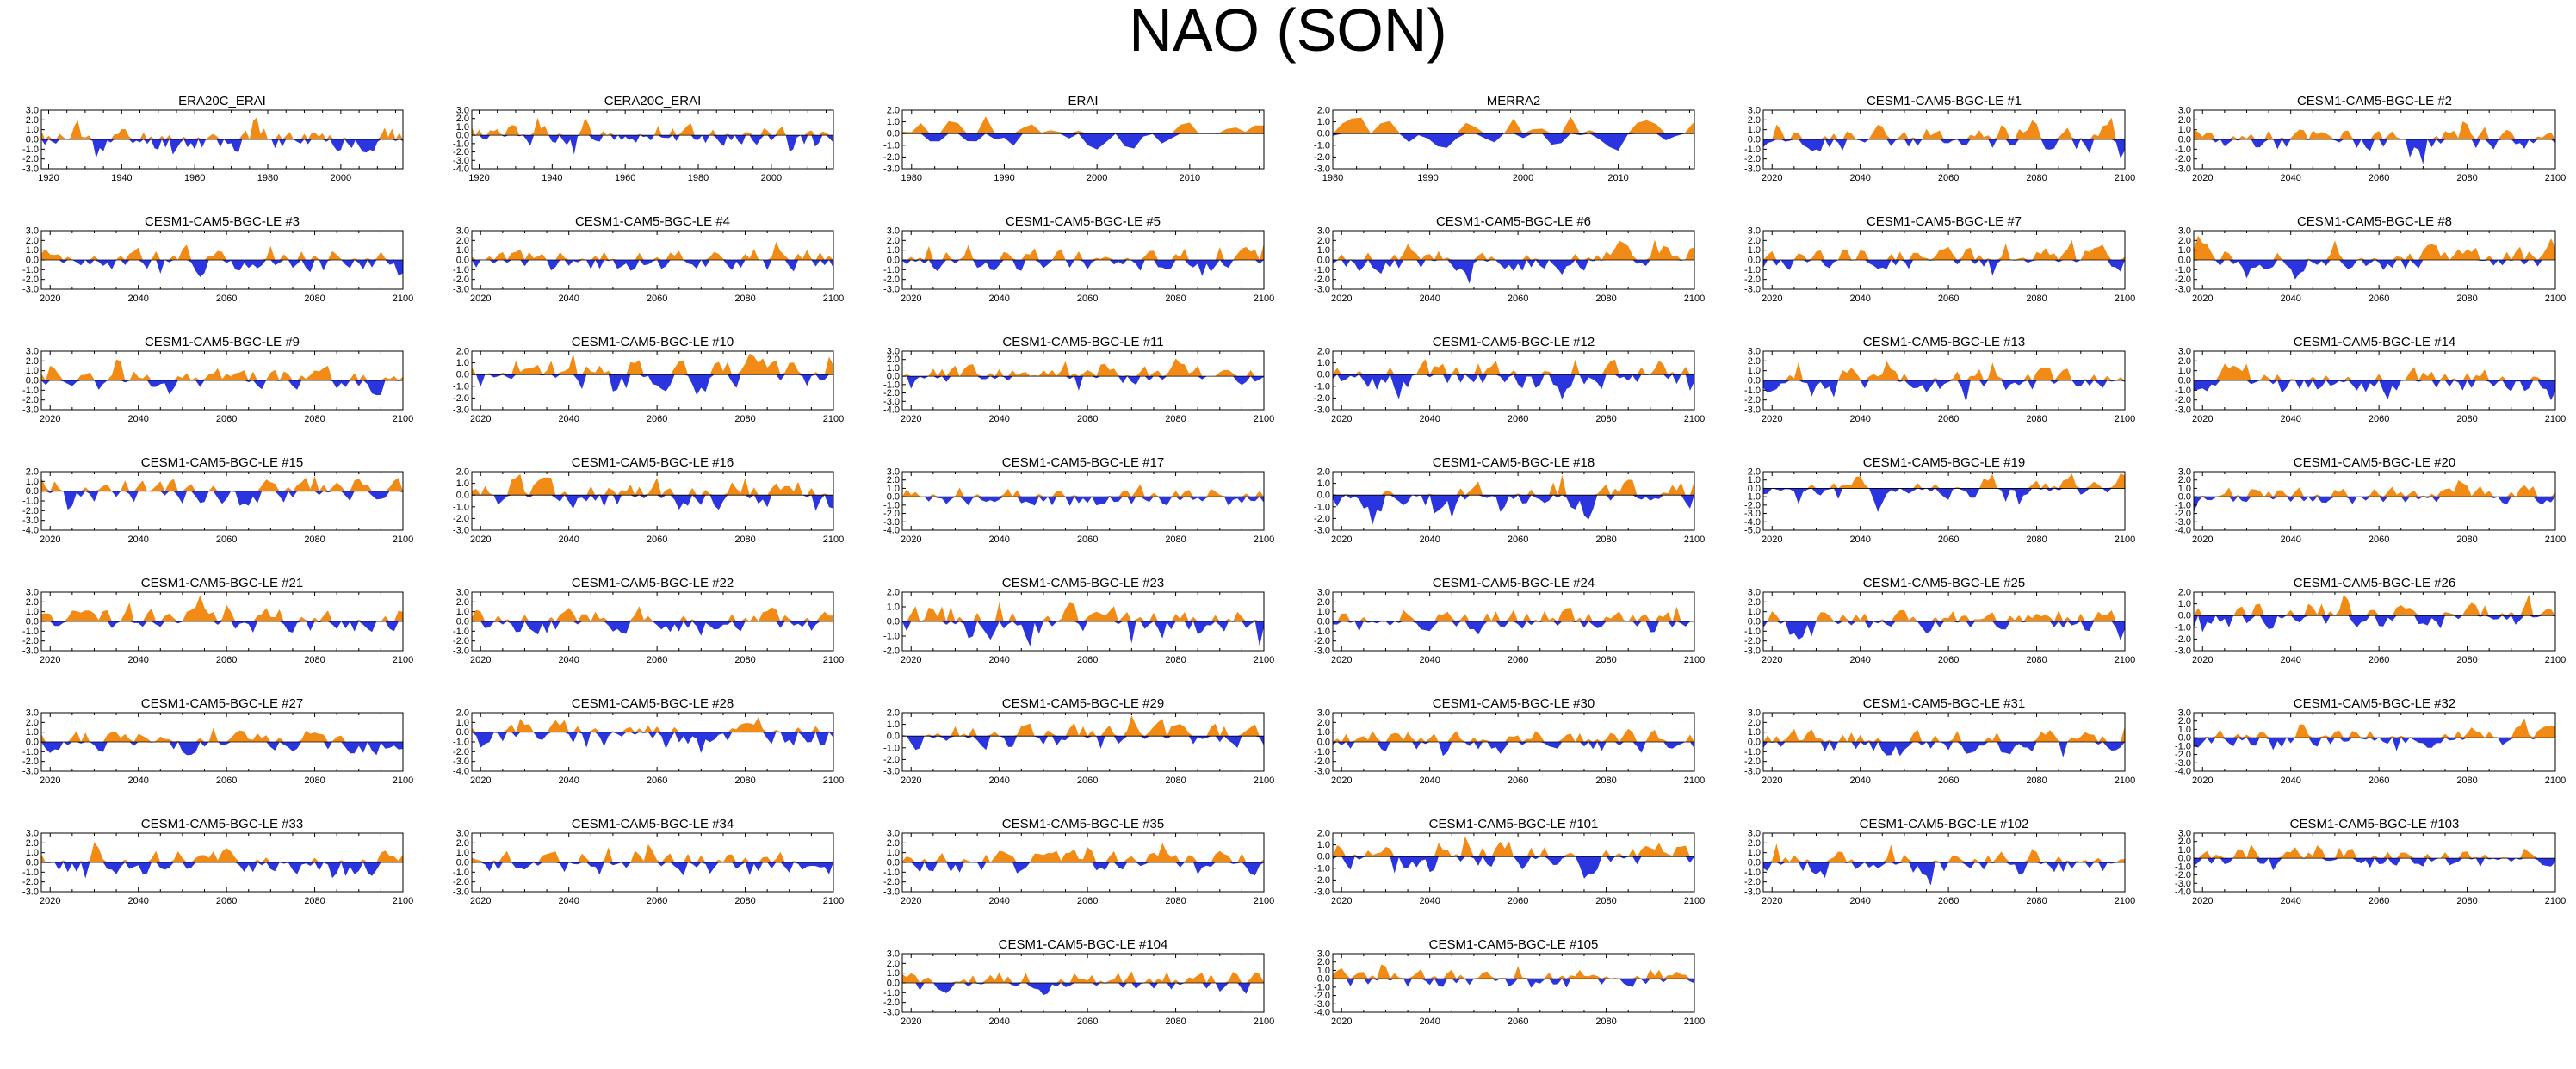  What do you see at coordinates (1004, 178) in the screenshot?
I see `x-tick-label: 1990` at bounding box center [1004, 178].